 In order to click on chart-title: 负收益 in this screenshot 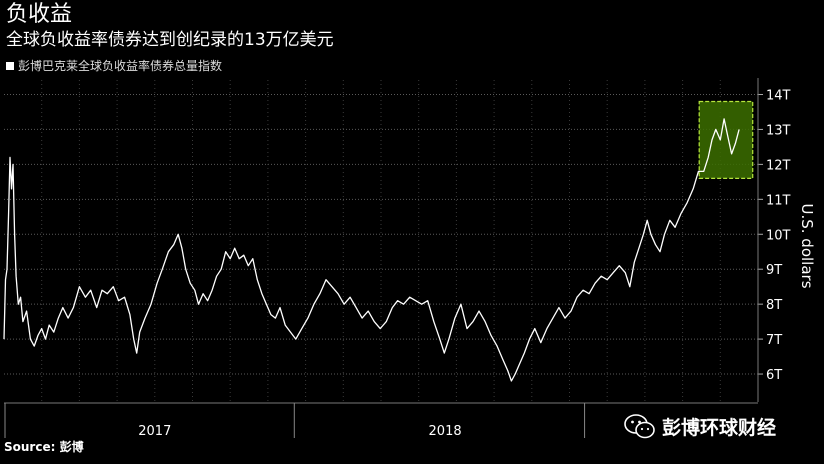, I will do `click(39, 14)`.